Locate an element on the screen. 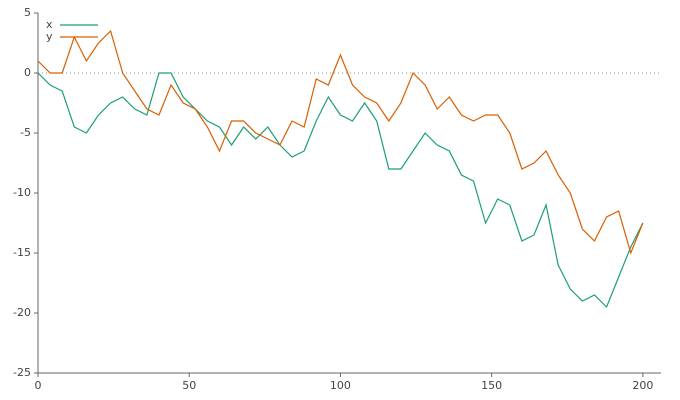  x-tick-label: 100 is located at coordinates (340, 385).